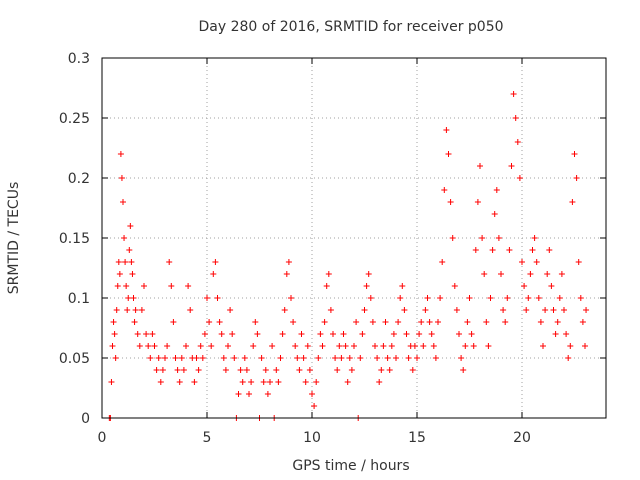 The height and width of the screenshot is (480, 640). I want to click on x-tick-label: 5, so click(207, 438).